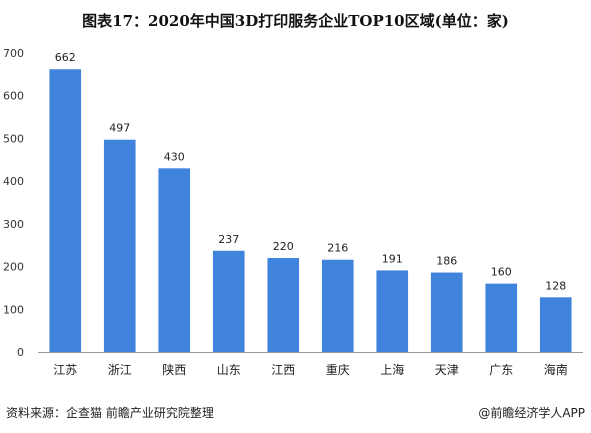  Describe the element at coordinates (501, 370) in the screenshot. I see `x-category-label: 广东` at that location.